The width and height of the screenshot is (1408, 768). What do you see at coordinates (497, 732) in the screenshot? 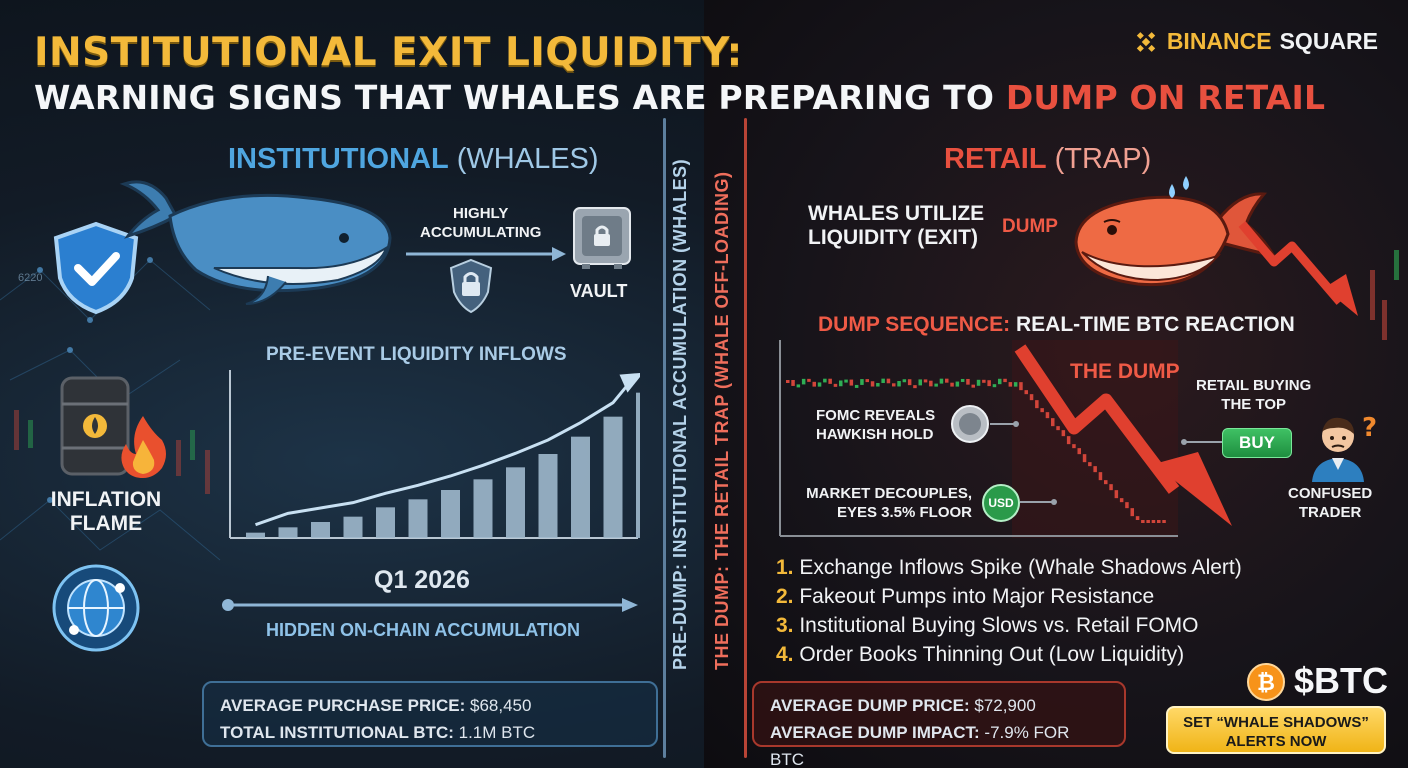
I see `total-btc-value: 1.1M BTC` at bounding box center [497, 732].